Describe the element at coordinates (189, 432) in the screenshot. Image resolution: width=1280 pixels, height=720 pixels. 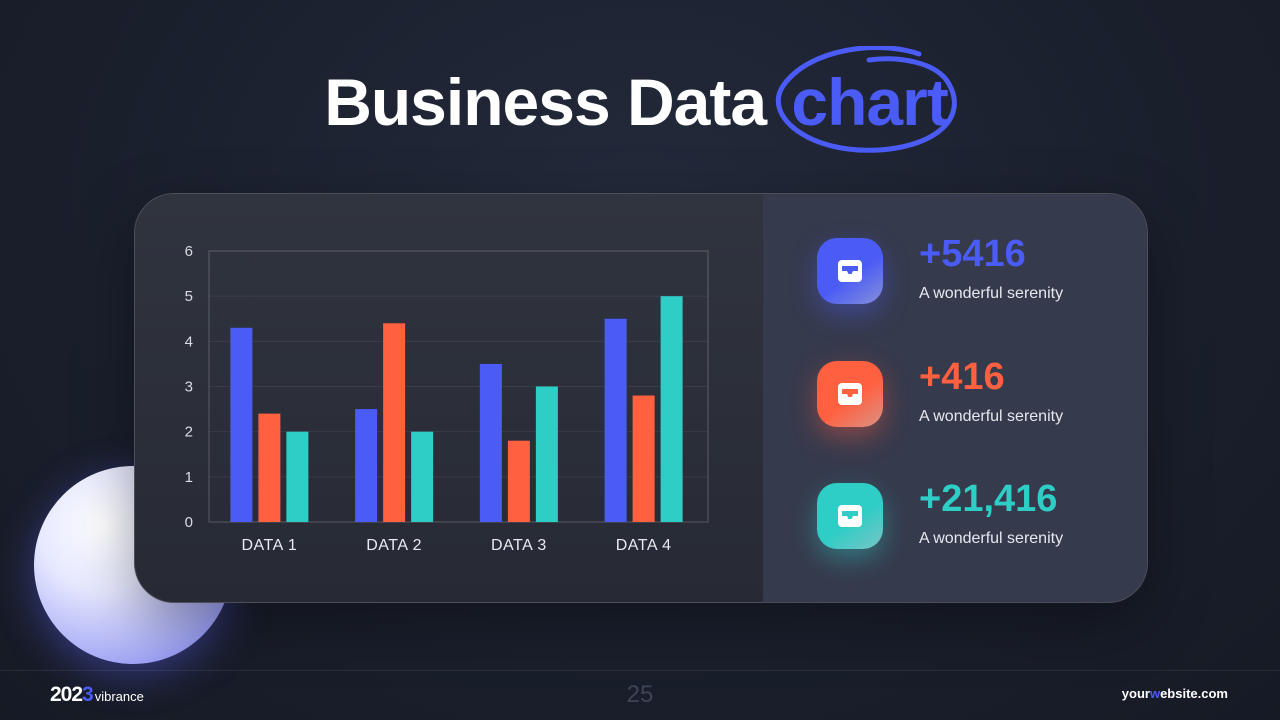
I see `y-tick-label: 2` at that location.